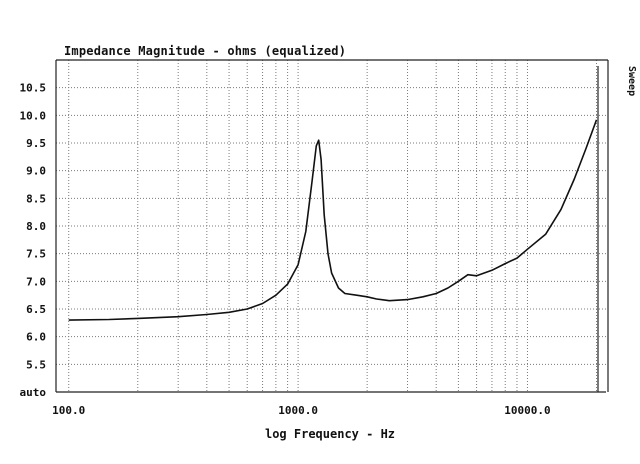 The width and height of the screenshot is (640, 464). What do you see at coordinates (36, 254) in the screenshot?
I see `y-tick-label: 7.5` at bounding box center [36, 254].